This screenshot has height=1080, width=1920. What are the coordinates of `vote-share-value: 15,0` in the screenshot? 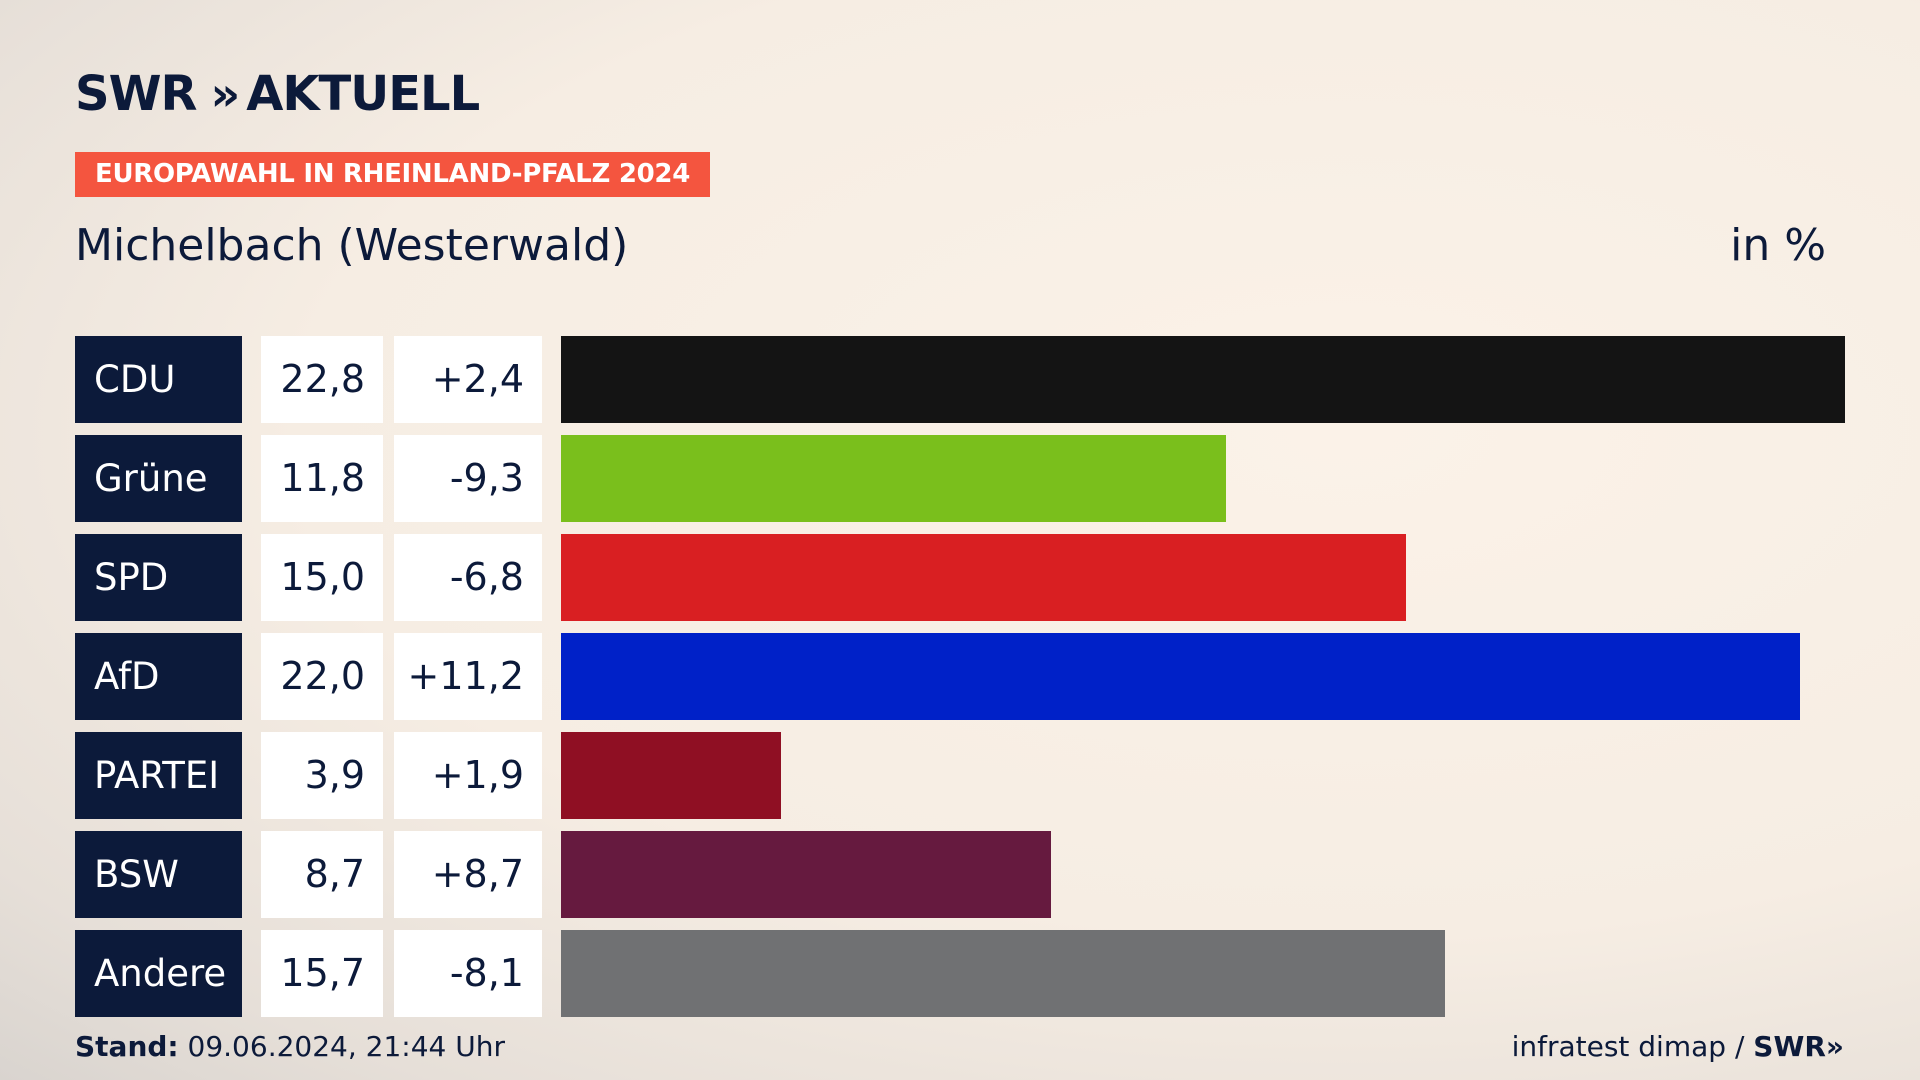 It's located at (322, 577).